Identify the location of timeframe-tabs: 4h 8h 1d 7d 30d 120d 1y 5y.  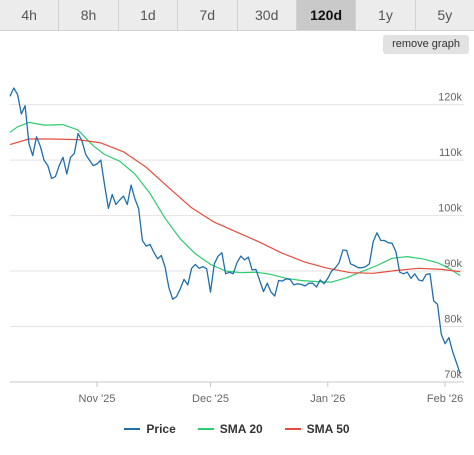
(237, 15).